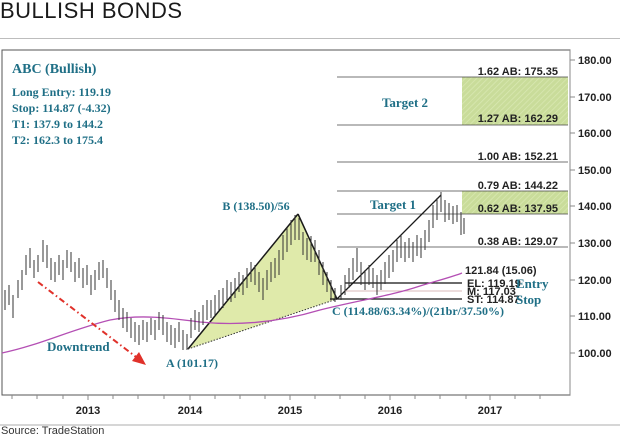 The height and width of the screenshot is (437, 620). What do you see at coordinates (493, 300) in the screenshot?
I see `st-label: ST: 114.87` at bounding box center [493, 300].